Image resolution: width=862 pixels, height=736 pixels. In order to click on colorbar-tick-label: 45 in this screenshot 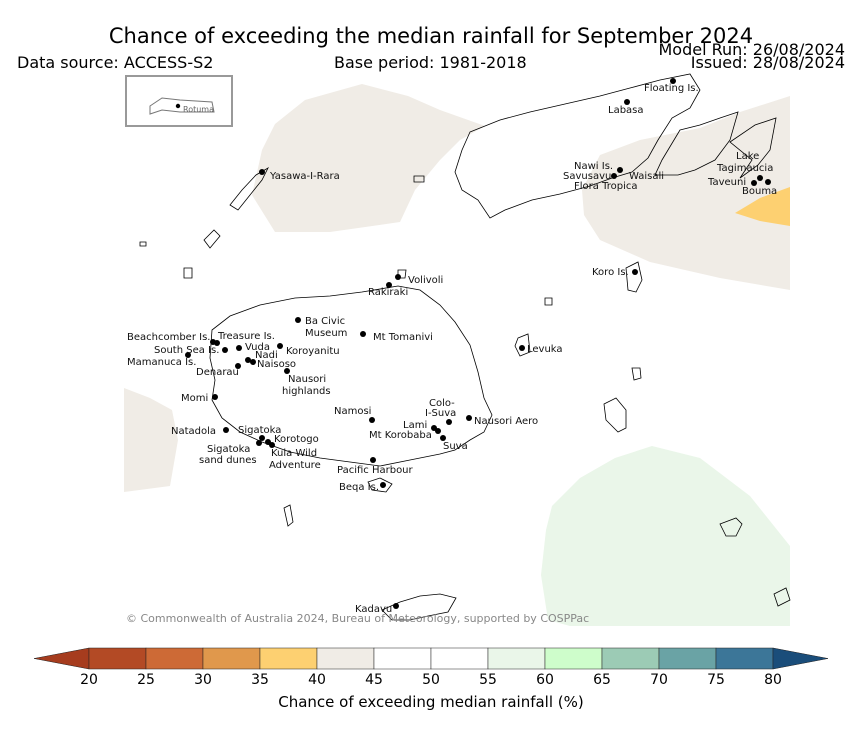, I will do `click(374, 680)`.